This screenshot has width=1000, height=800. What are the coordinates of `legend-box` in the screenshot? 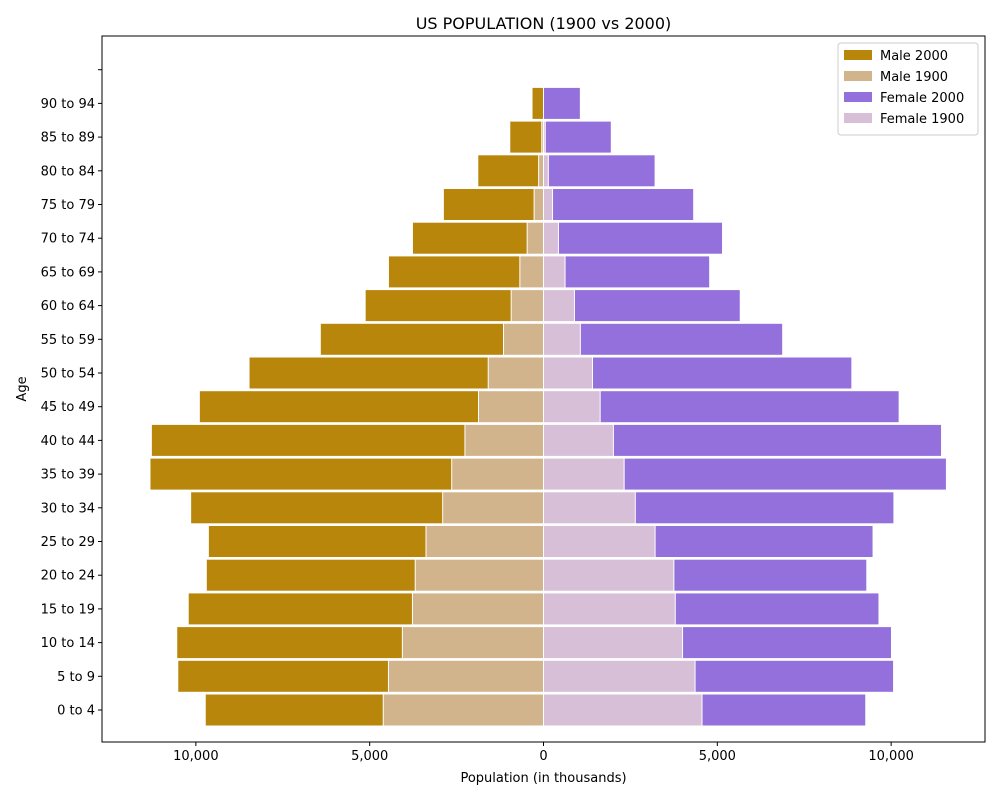 It's located at (908, 89).